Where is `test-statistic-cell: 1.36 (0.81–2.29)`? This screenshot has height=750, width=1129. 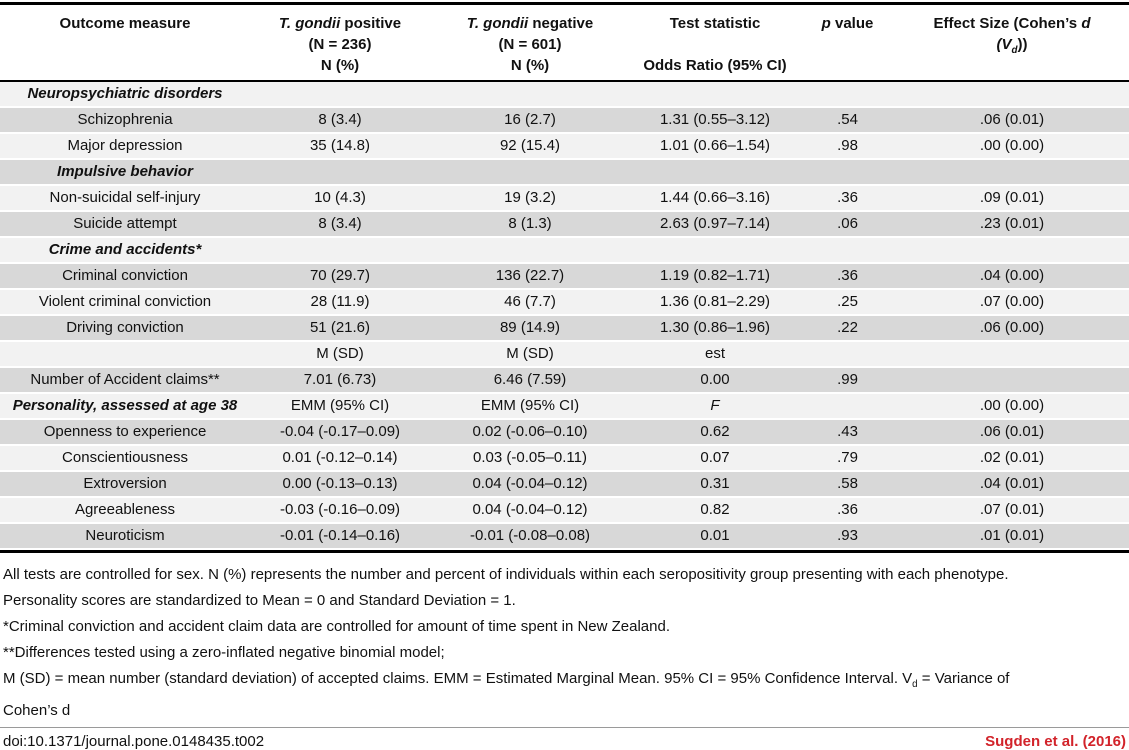 test-statistic-cell: 1.36 (0.81–2.29) is located at coordinates (715, 301).